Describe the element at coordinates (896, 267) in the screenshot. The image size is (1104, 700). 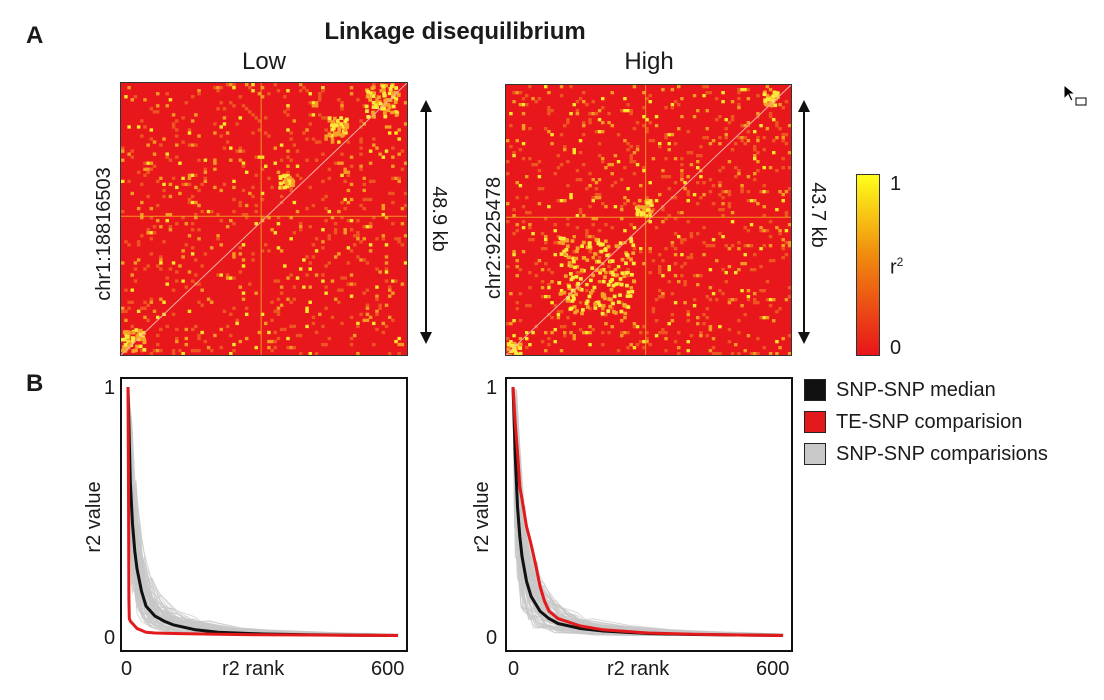
I see `colorbar-mid-label: r2` at that location.